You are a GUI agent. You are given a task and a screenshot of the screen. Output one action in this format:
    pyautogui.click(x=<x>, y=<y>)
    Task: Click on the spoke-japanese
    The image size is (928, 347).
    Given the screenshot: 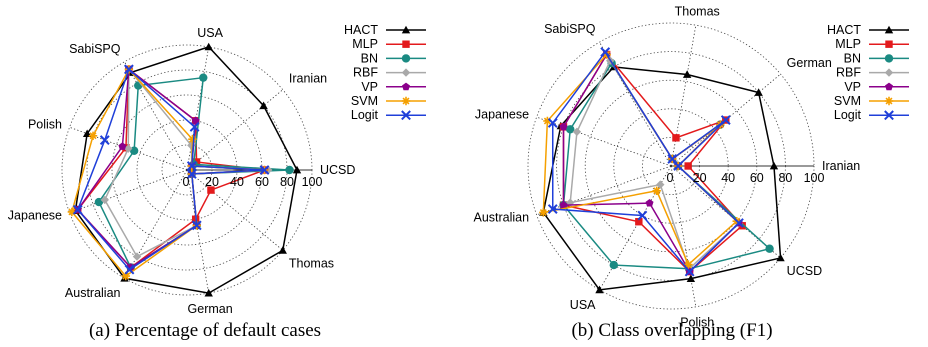 What is the action you would take?
    pyautogui.click(x=128, y=191)
    